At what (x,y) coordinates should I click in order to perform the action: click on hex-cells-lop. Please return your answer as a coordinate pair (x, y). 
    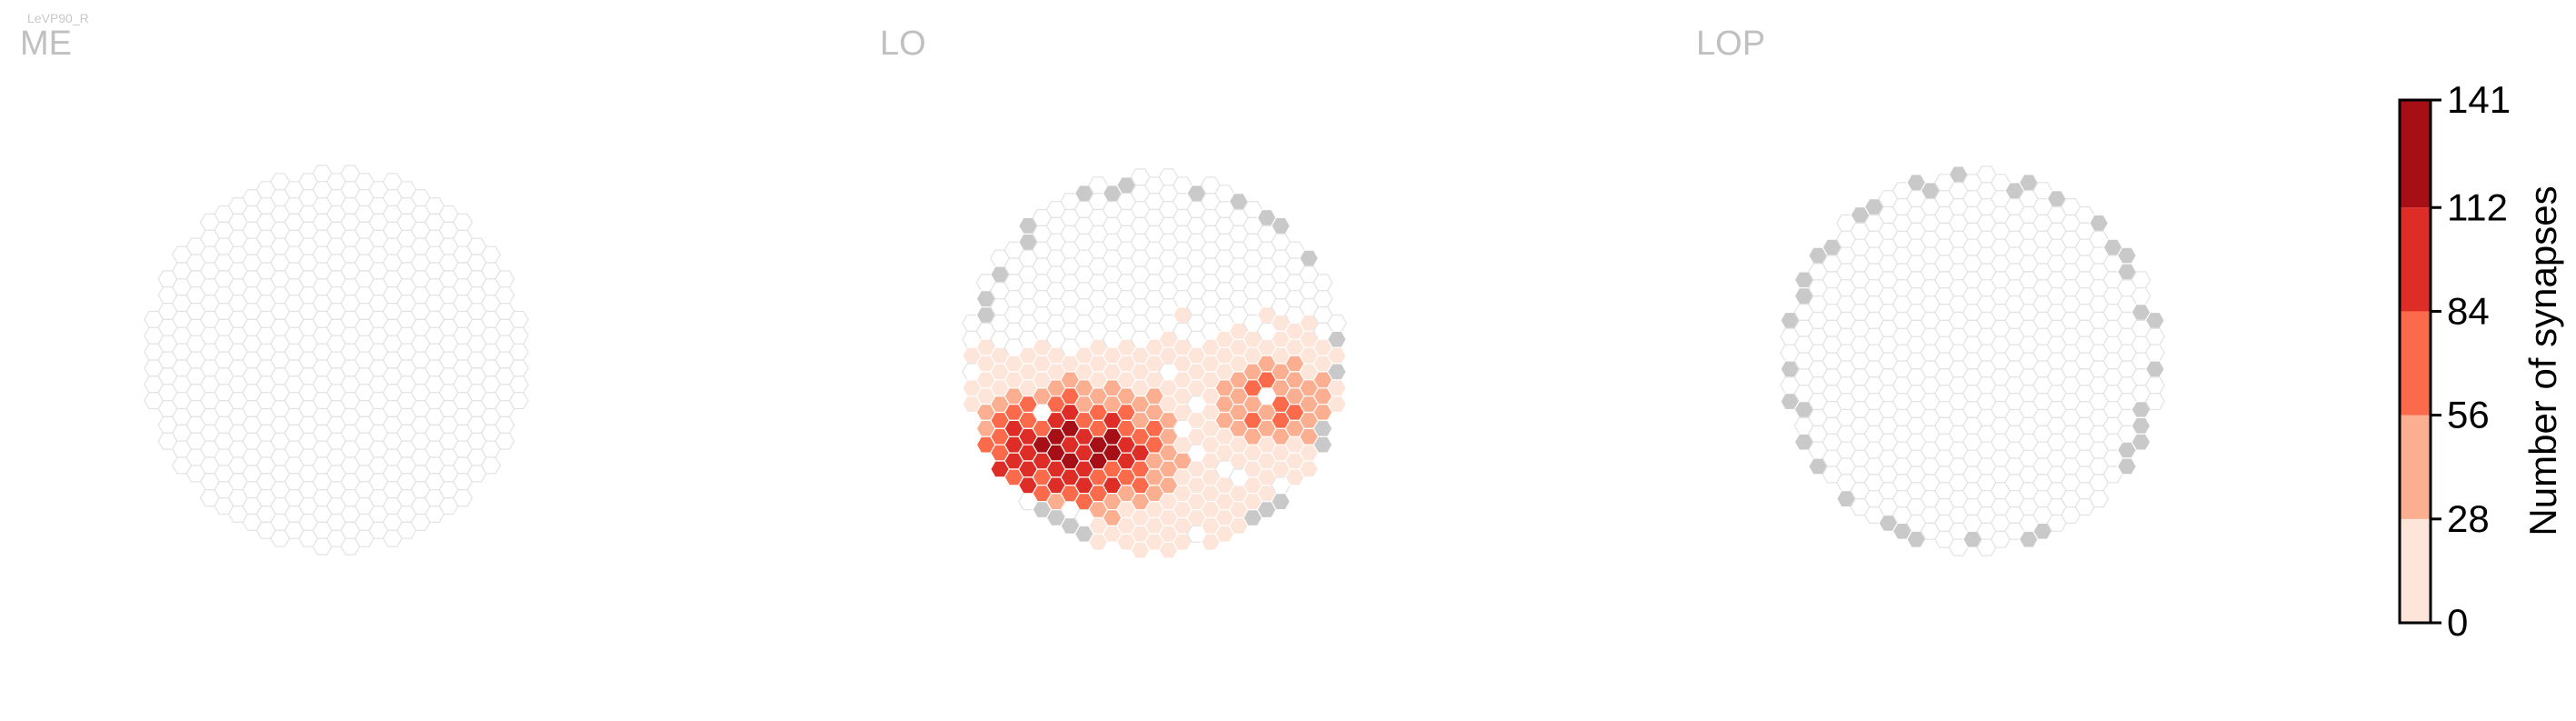
    Looking at the image, I should click on (1972, 360).